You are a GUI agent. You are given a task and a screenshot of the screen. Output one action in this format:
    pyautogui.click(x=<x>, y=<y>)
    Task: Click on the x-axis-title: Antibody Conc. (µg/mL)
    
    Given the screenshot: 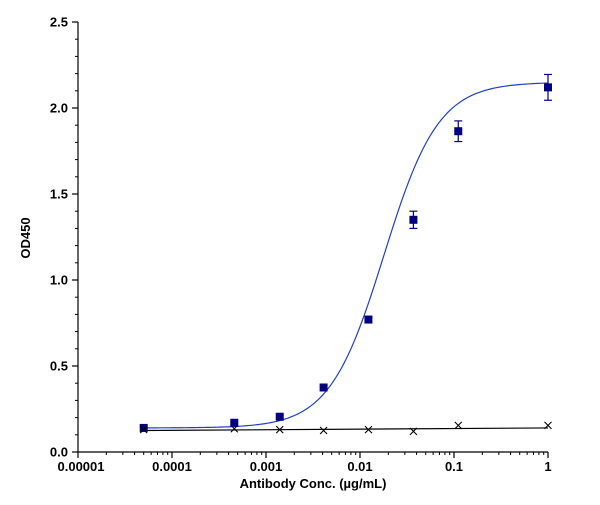 What is the action you would take?
    pyautogui.click(x=313, y=483)
    